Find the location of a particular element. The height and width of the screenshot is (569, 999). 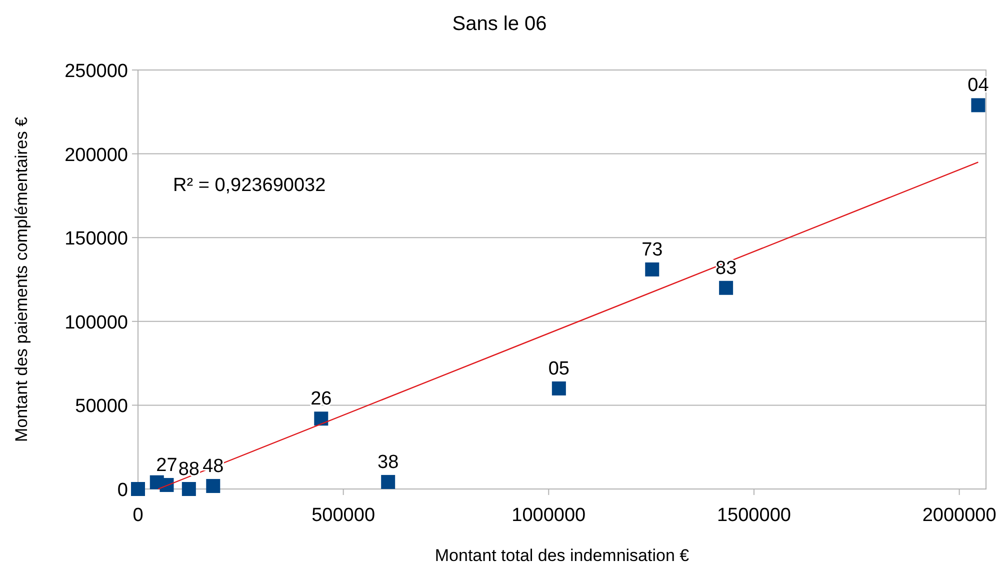

annotation: 73 is located at coordinates (652, 249).